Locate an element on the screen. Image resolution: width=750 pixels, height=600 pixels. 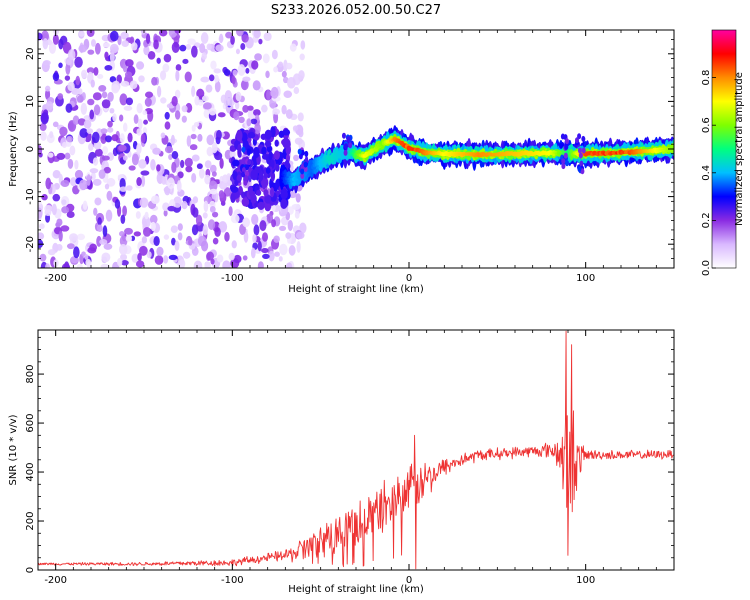
x-tick-label: 100 is located at coordinates (585, 580).